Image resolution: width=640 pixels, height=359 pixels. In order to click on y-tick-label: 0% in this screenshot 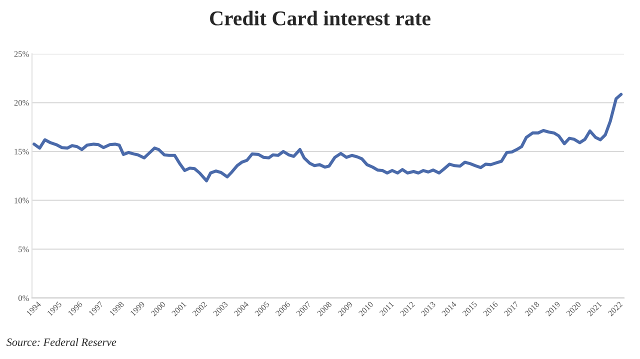, I will do `click(23, 298)`.